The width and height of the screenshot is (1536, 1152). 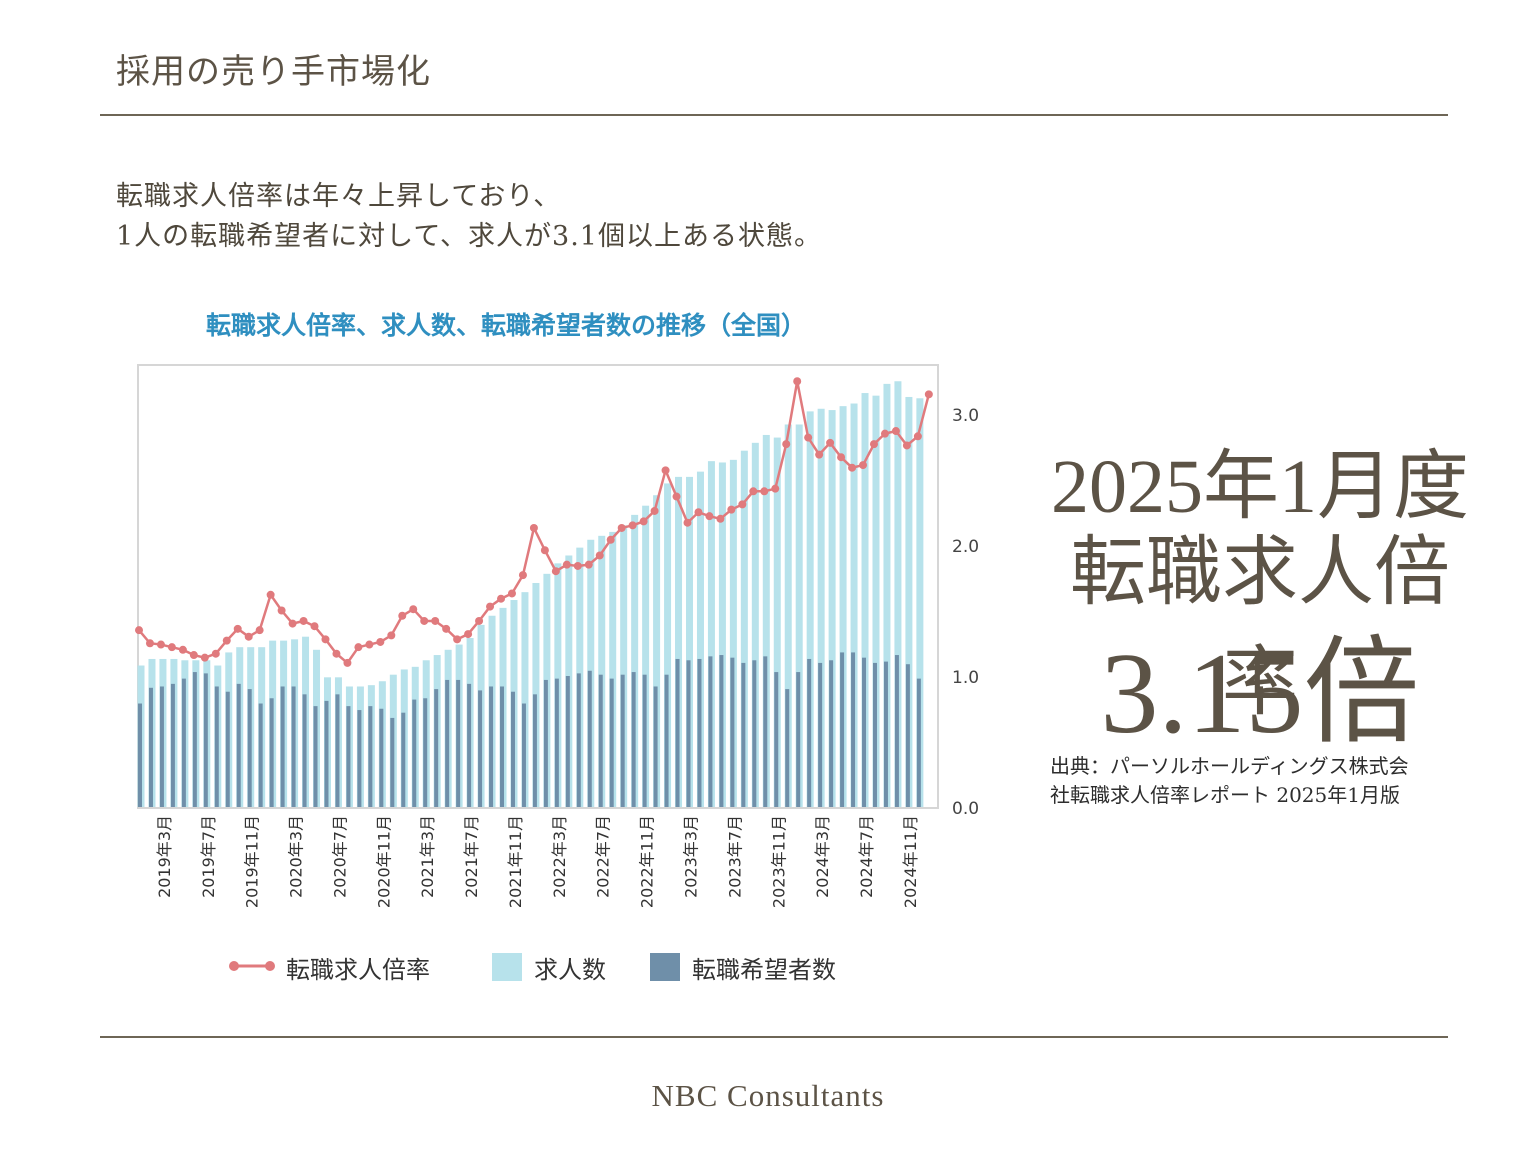 I want to click on legend-swatch-ratio, so click(x=252, y=966).